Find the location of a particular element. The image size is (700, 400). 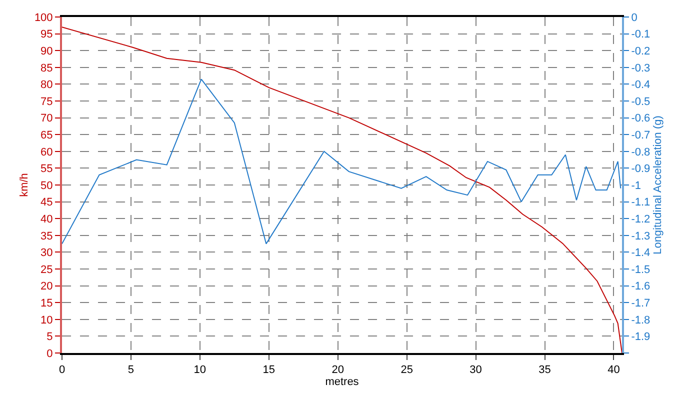

y-axis-title: km/h is located at coordinates (24, 185).